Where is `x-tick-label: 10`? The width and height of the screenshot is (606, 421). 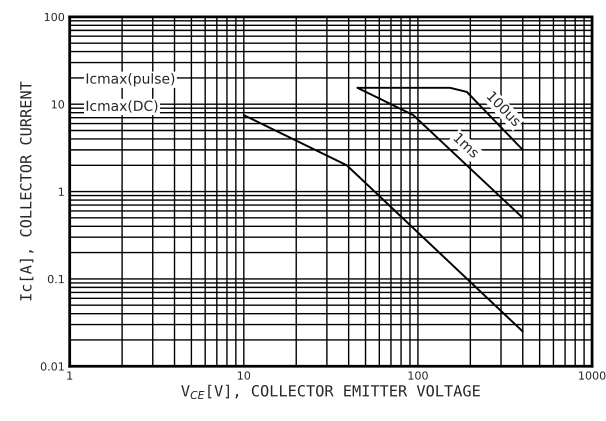
x-tick-label: 10 is located at coordinates (244, 375).